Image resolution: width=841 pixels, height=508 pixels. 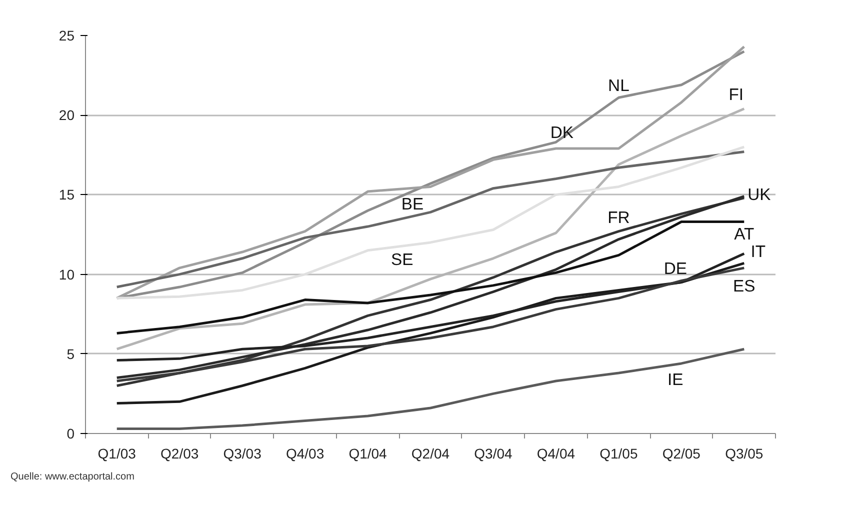 I want to click on x-tick-label: Q2/04, so click(x=430, y=454).